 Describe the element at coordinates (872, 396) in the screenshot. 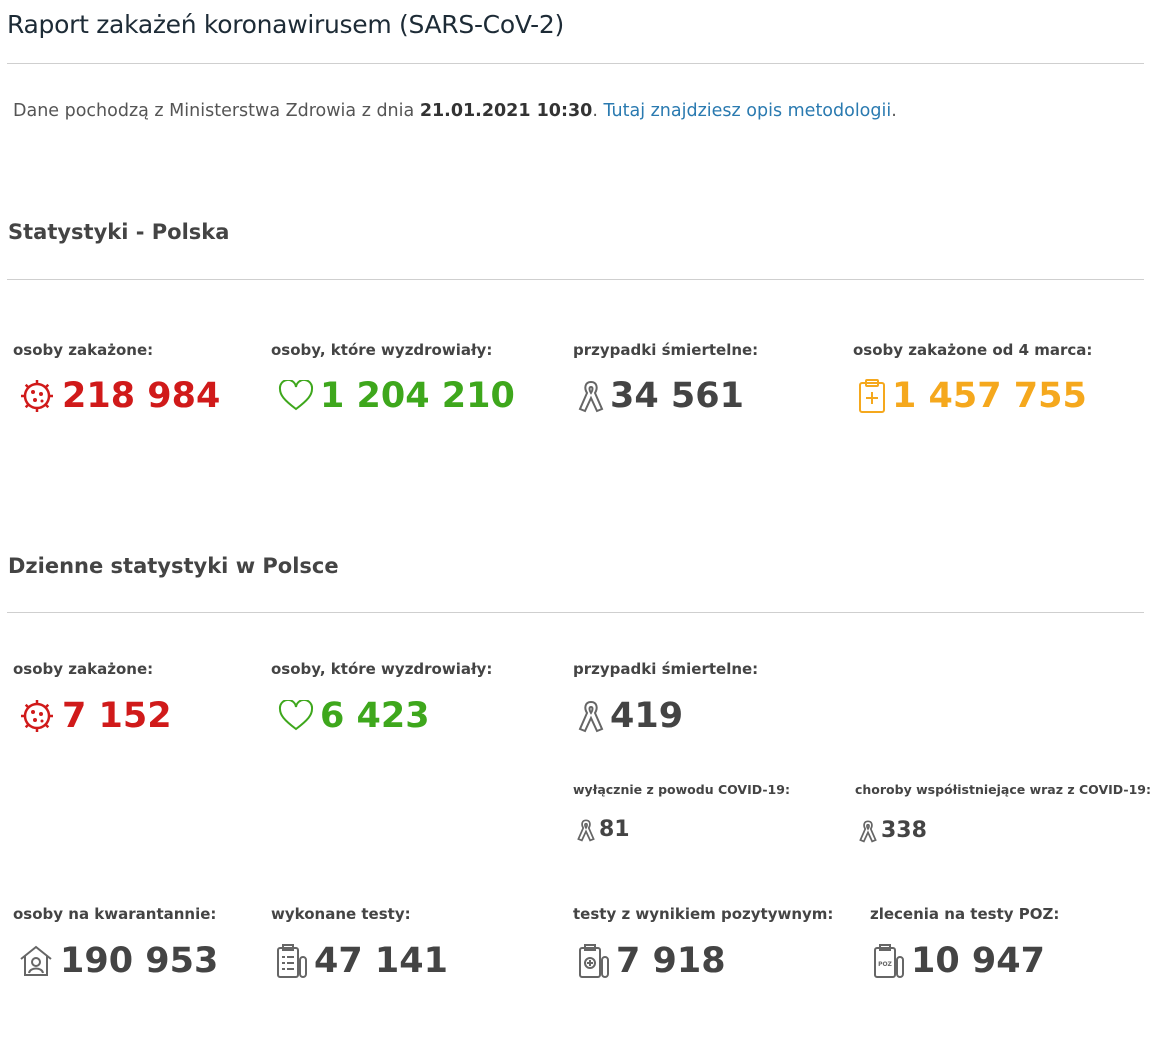

I see `clipboard-icon` at that location.